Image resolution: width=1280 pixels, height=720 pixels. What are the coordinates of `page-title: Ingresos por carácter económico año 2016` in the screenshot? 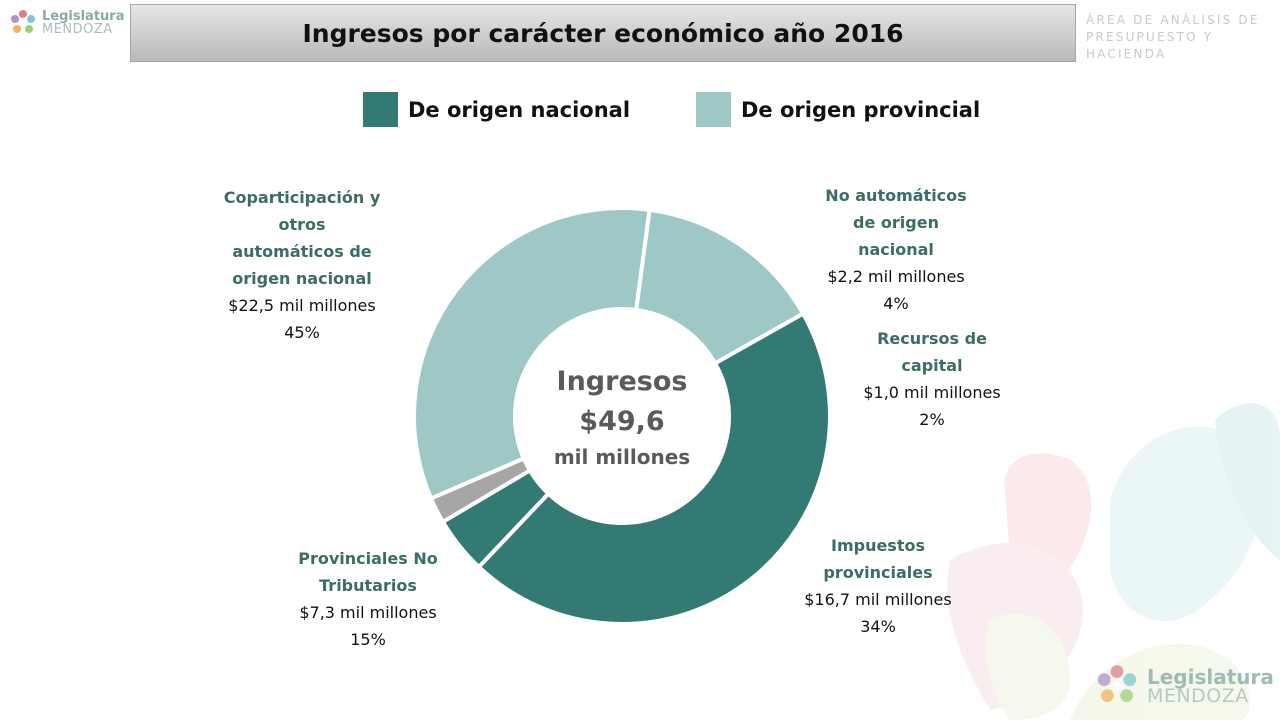 It's located at (603, 33).